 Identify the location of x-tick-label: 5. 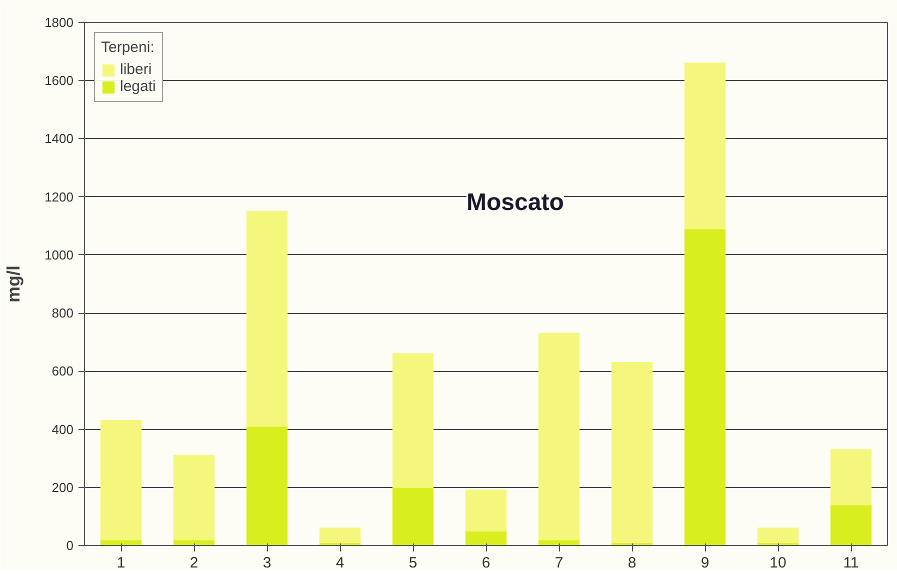
(413, 563).